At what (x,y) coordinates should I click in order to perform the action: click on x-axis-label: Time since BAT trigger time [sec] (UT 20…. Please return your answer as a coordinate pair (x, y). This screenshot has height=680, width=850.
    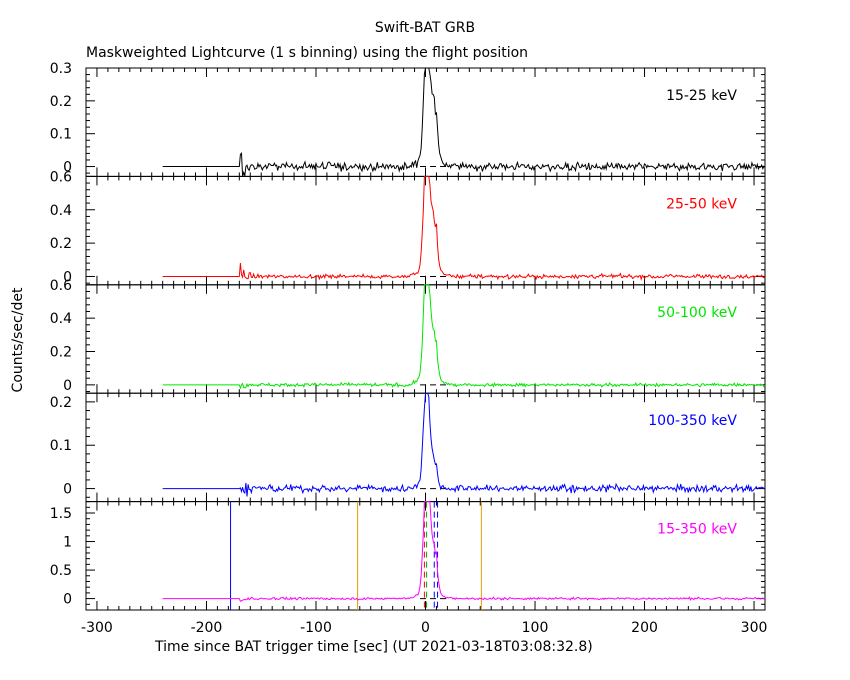
    Looking at the image, I should click on (374, 647).